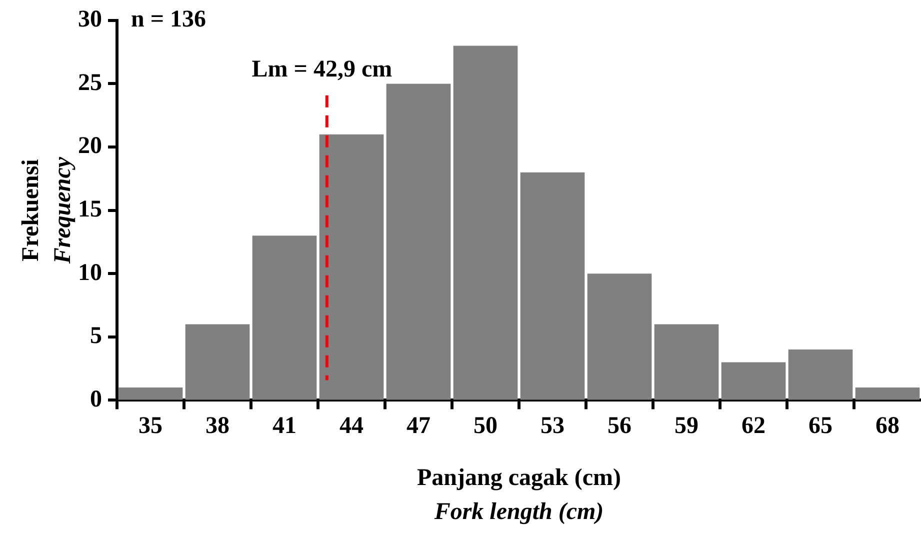 This screenshot has height=556, width=921. Describe the element at coordinates (686, 425) in the screenshot. I see `x-tick-label: 59` at that location.